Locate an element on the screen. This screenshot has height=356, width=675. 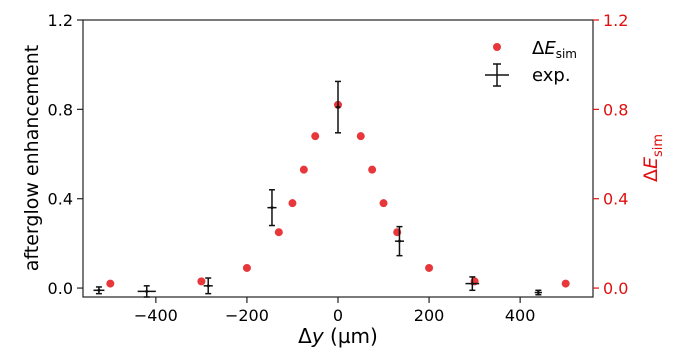
x-tick-label: 400 is located at coordinates (520, 315).